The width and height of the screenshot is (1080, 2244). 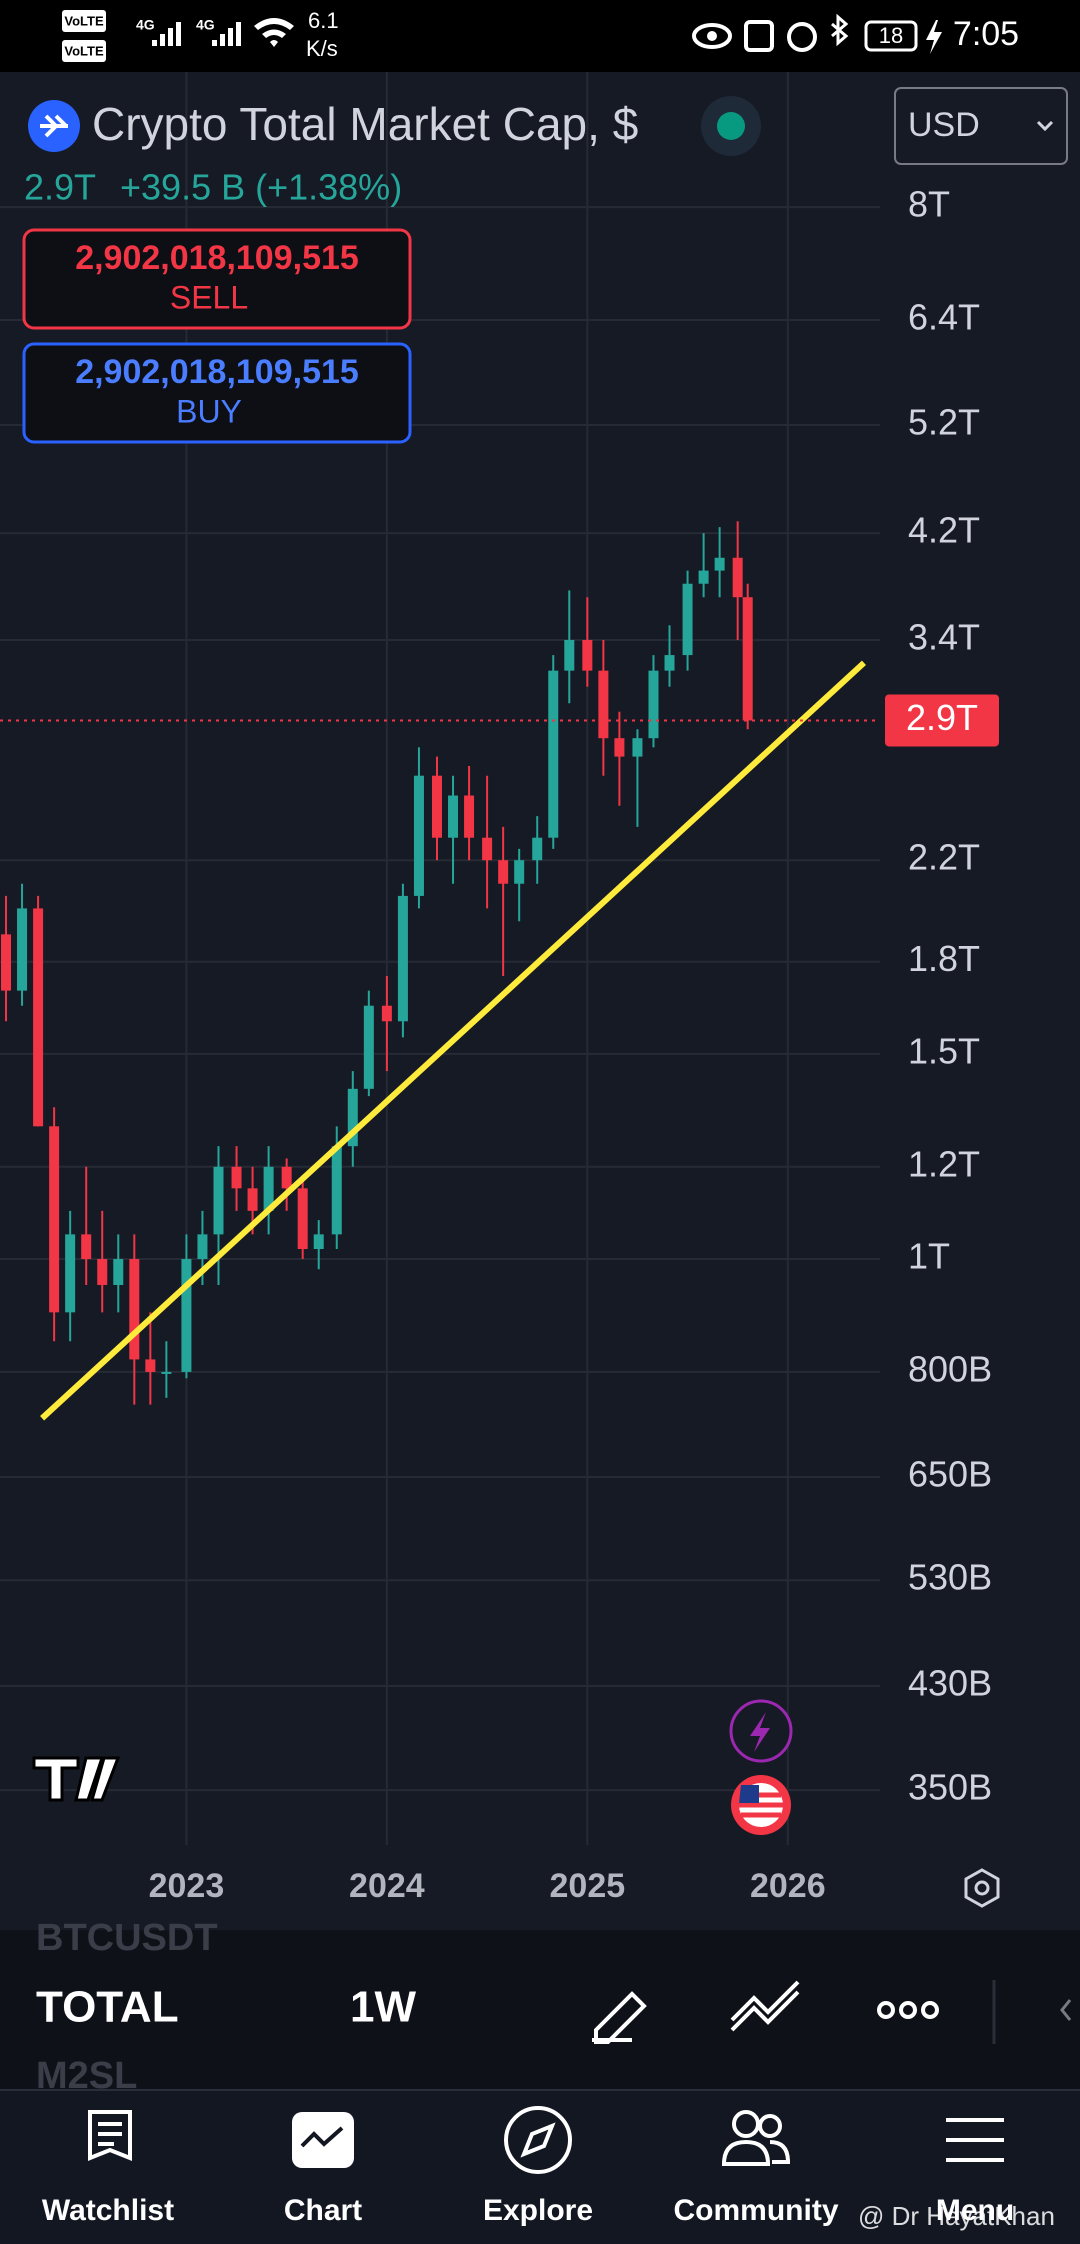 I want to click on nav-item: Community, so click(x=756, y=2210).